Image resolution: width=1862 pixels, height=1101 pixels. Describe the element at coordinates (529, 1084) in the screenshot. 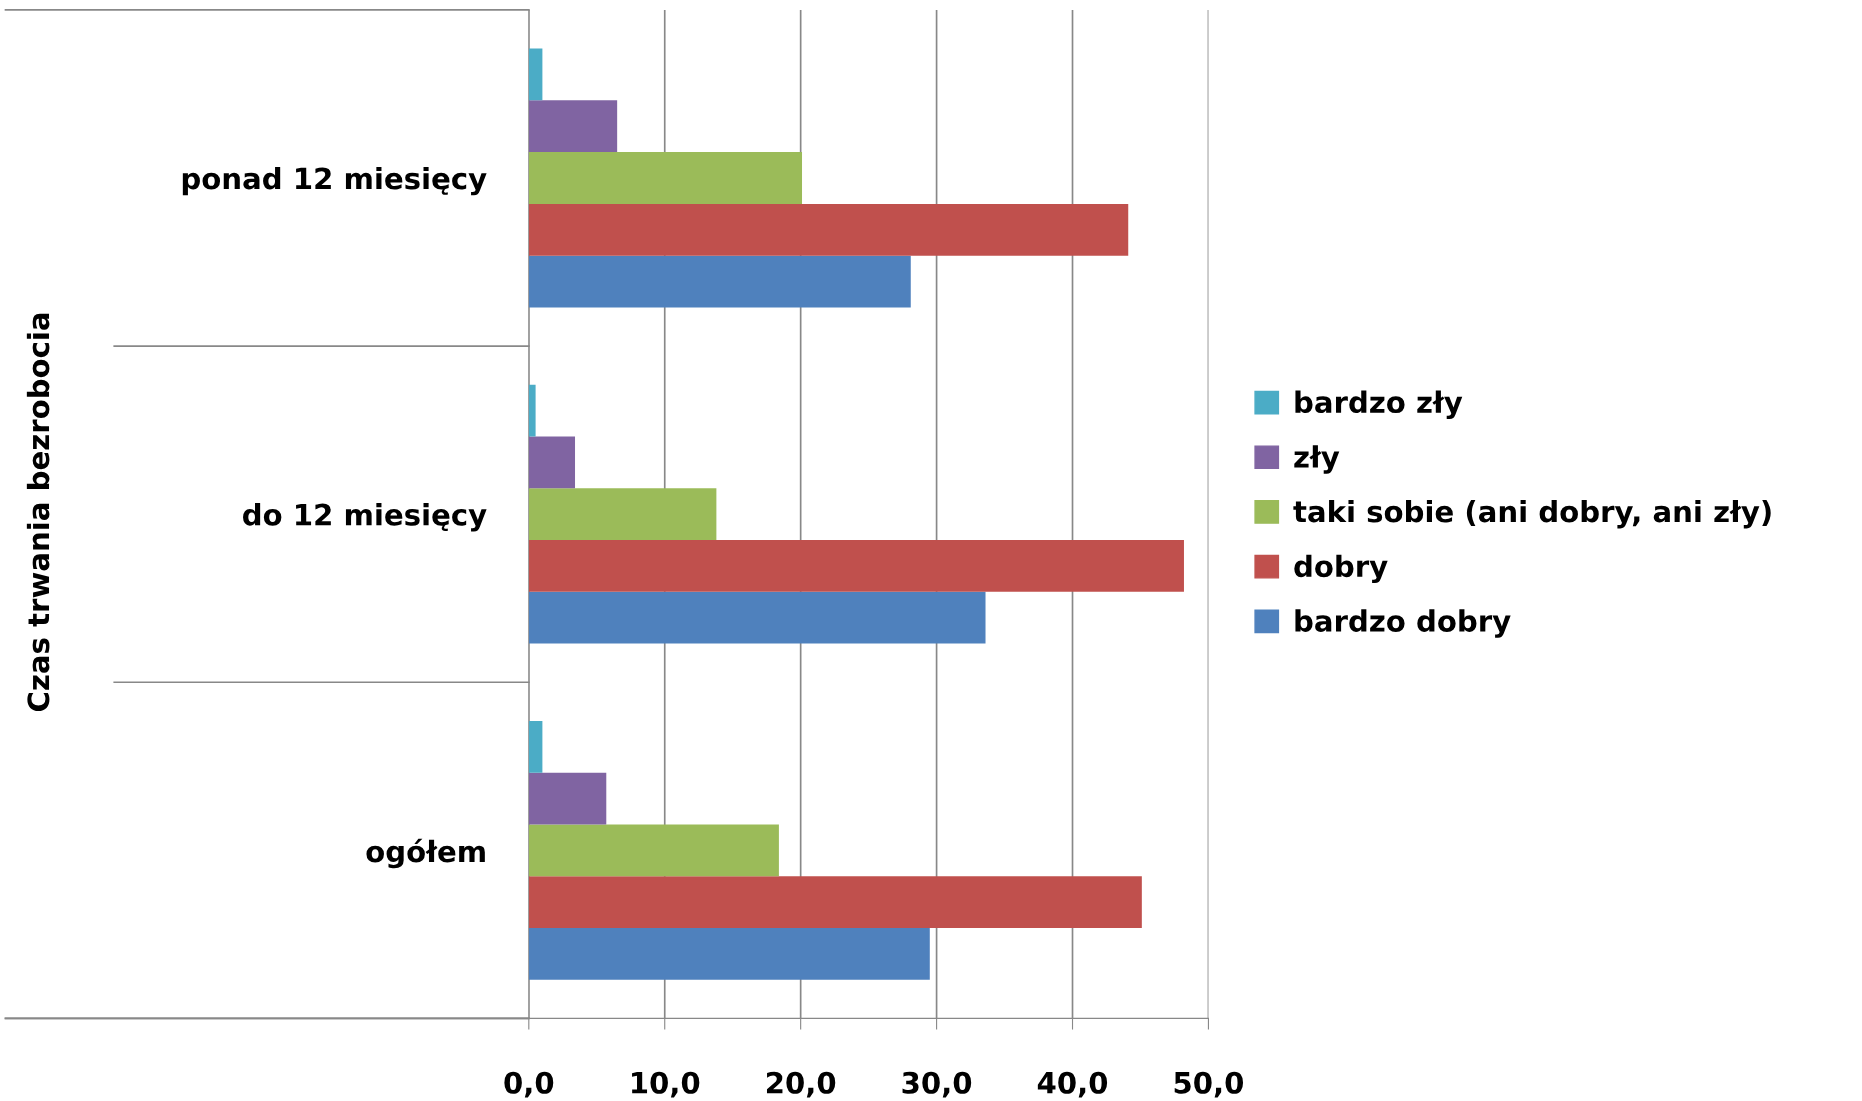

I see `x-tick-label: 0,0` at that location.